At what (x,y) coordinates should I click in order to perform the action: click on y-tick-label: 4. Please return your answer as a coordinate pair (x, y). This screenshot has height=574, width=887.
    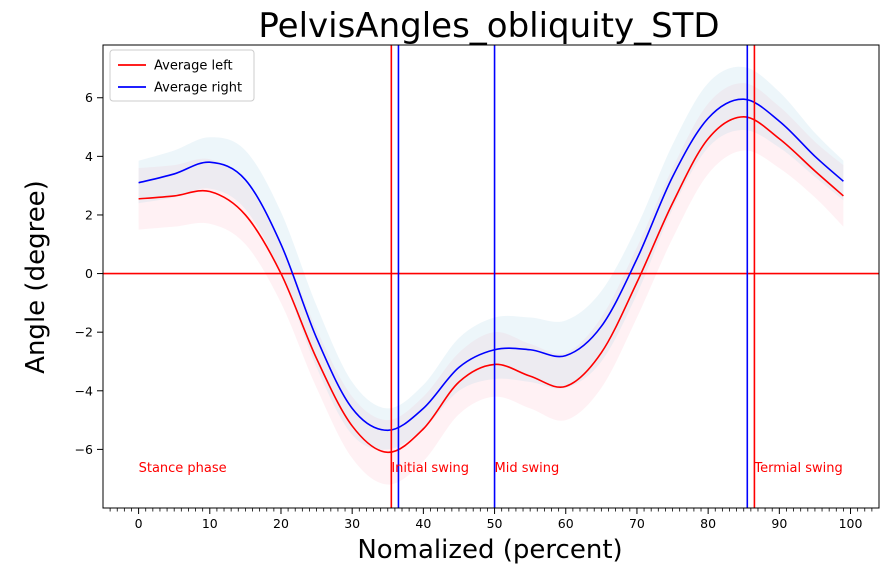
    Looking at the image, I should click on (89, 156).